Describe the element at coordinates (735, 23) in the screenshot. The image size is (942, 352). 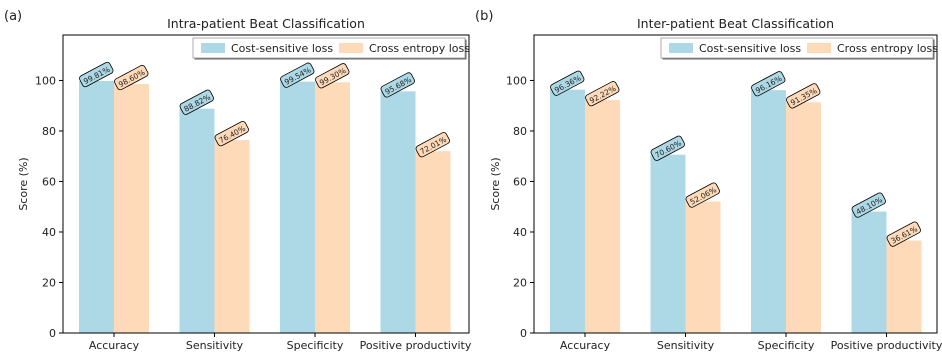
I see `chart-title: Inter-patient Beat Classification` at that location.